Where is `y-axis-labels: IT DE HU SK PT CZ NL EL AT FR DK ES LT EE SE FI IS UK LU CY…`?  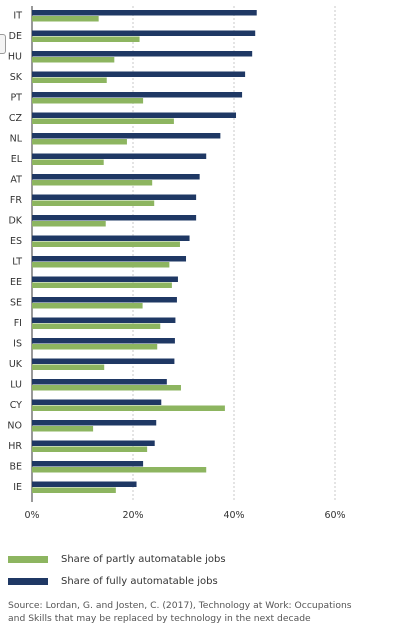
y-axis-labels: IT DE HU SK PT CZ NL EL AT FR DK ES LT EE SE FI IS UK LU CY… is located at coordinates (14, 252).